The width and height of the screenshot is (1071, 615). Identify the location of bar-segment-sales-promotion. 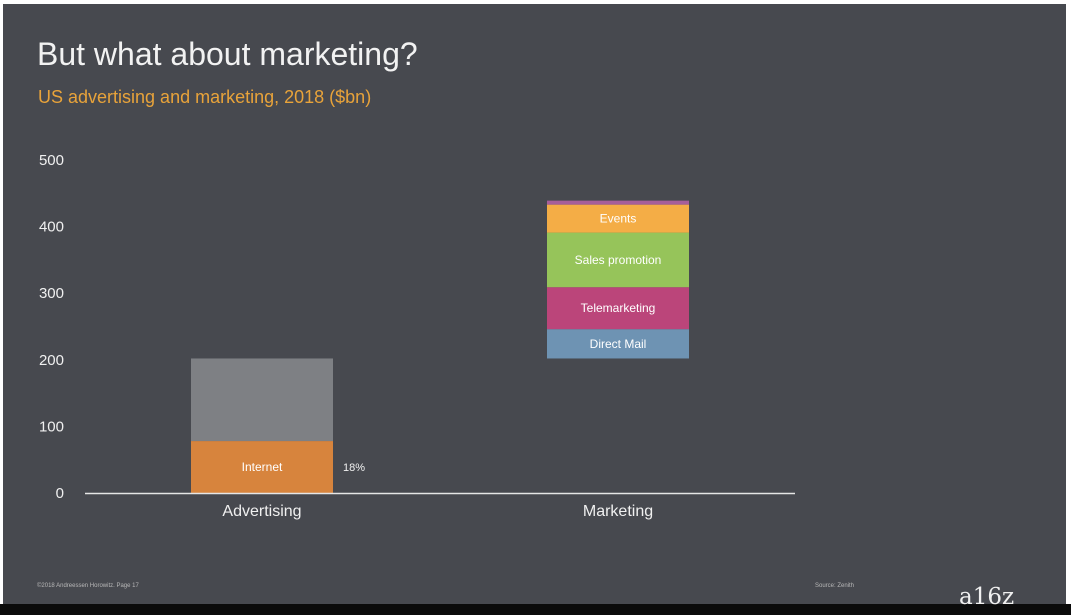
(618, 260).